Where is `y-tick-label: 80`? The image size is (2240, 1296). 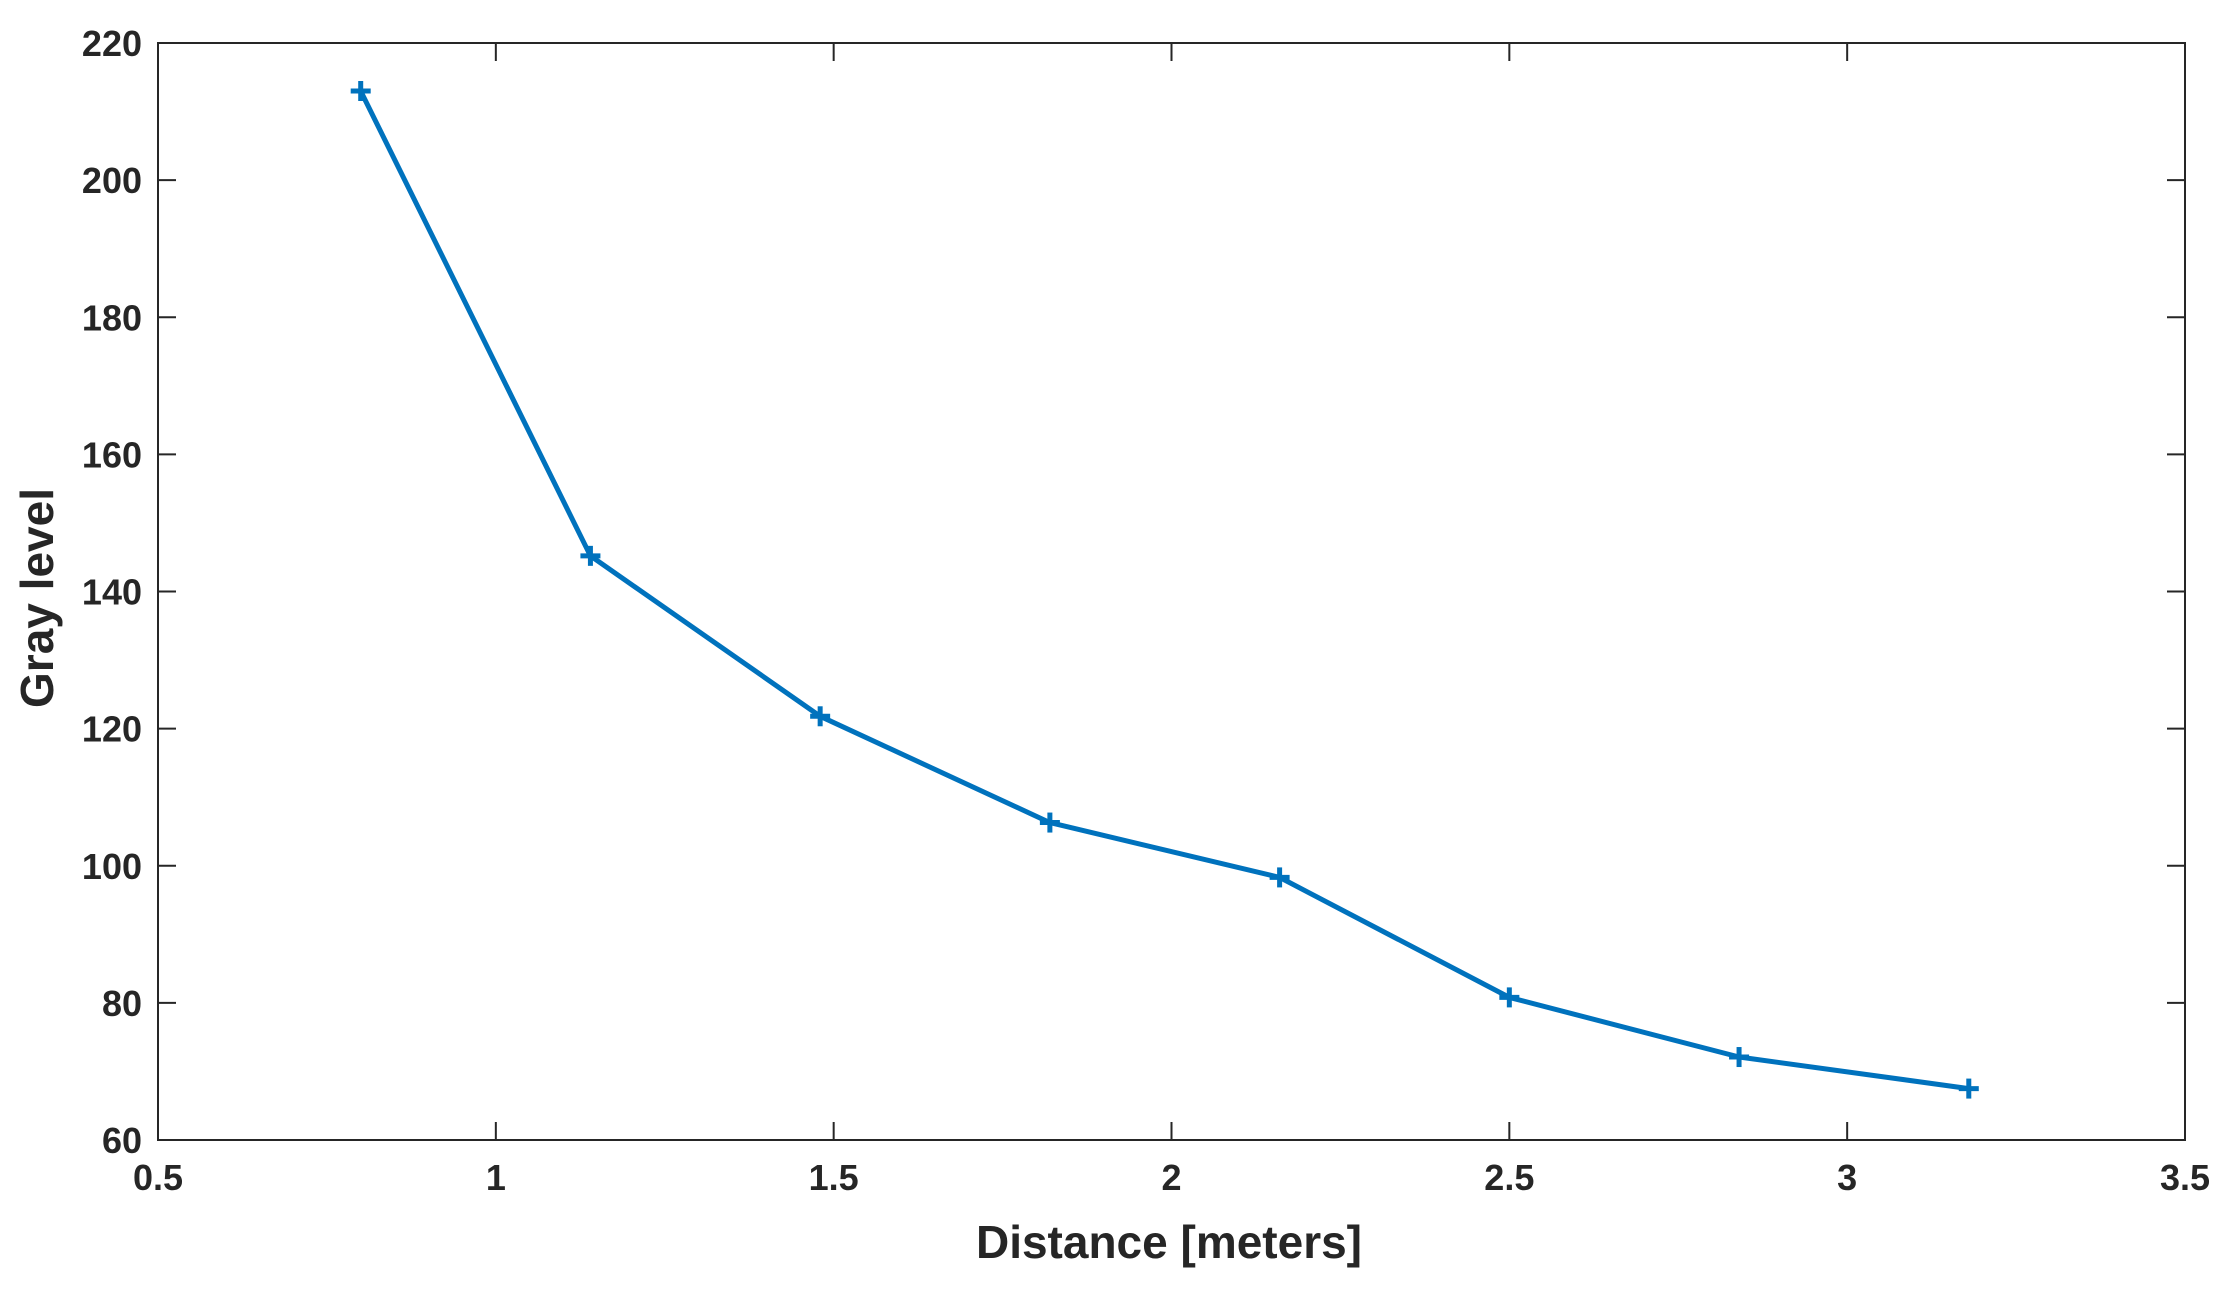
y-tick-label: 80 is located at coordinates (122, 1003).